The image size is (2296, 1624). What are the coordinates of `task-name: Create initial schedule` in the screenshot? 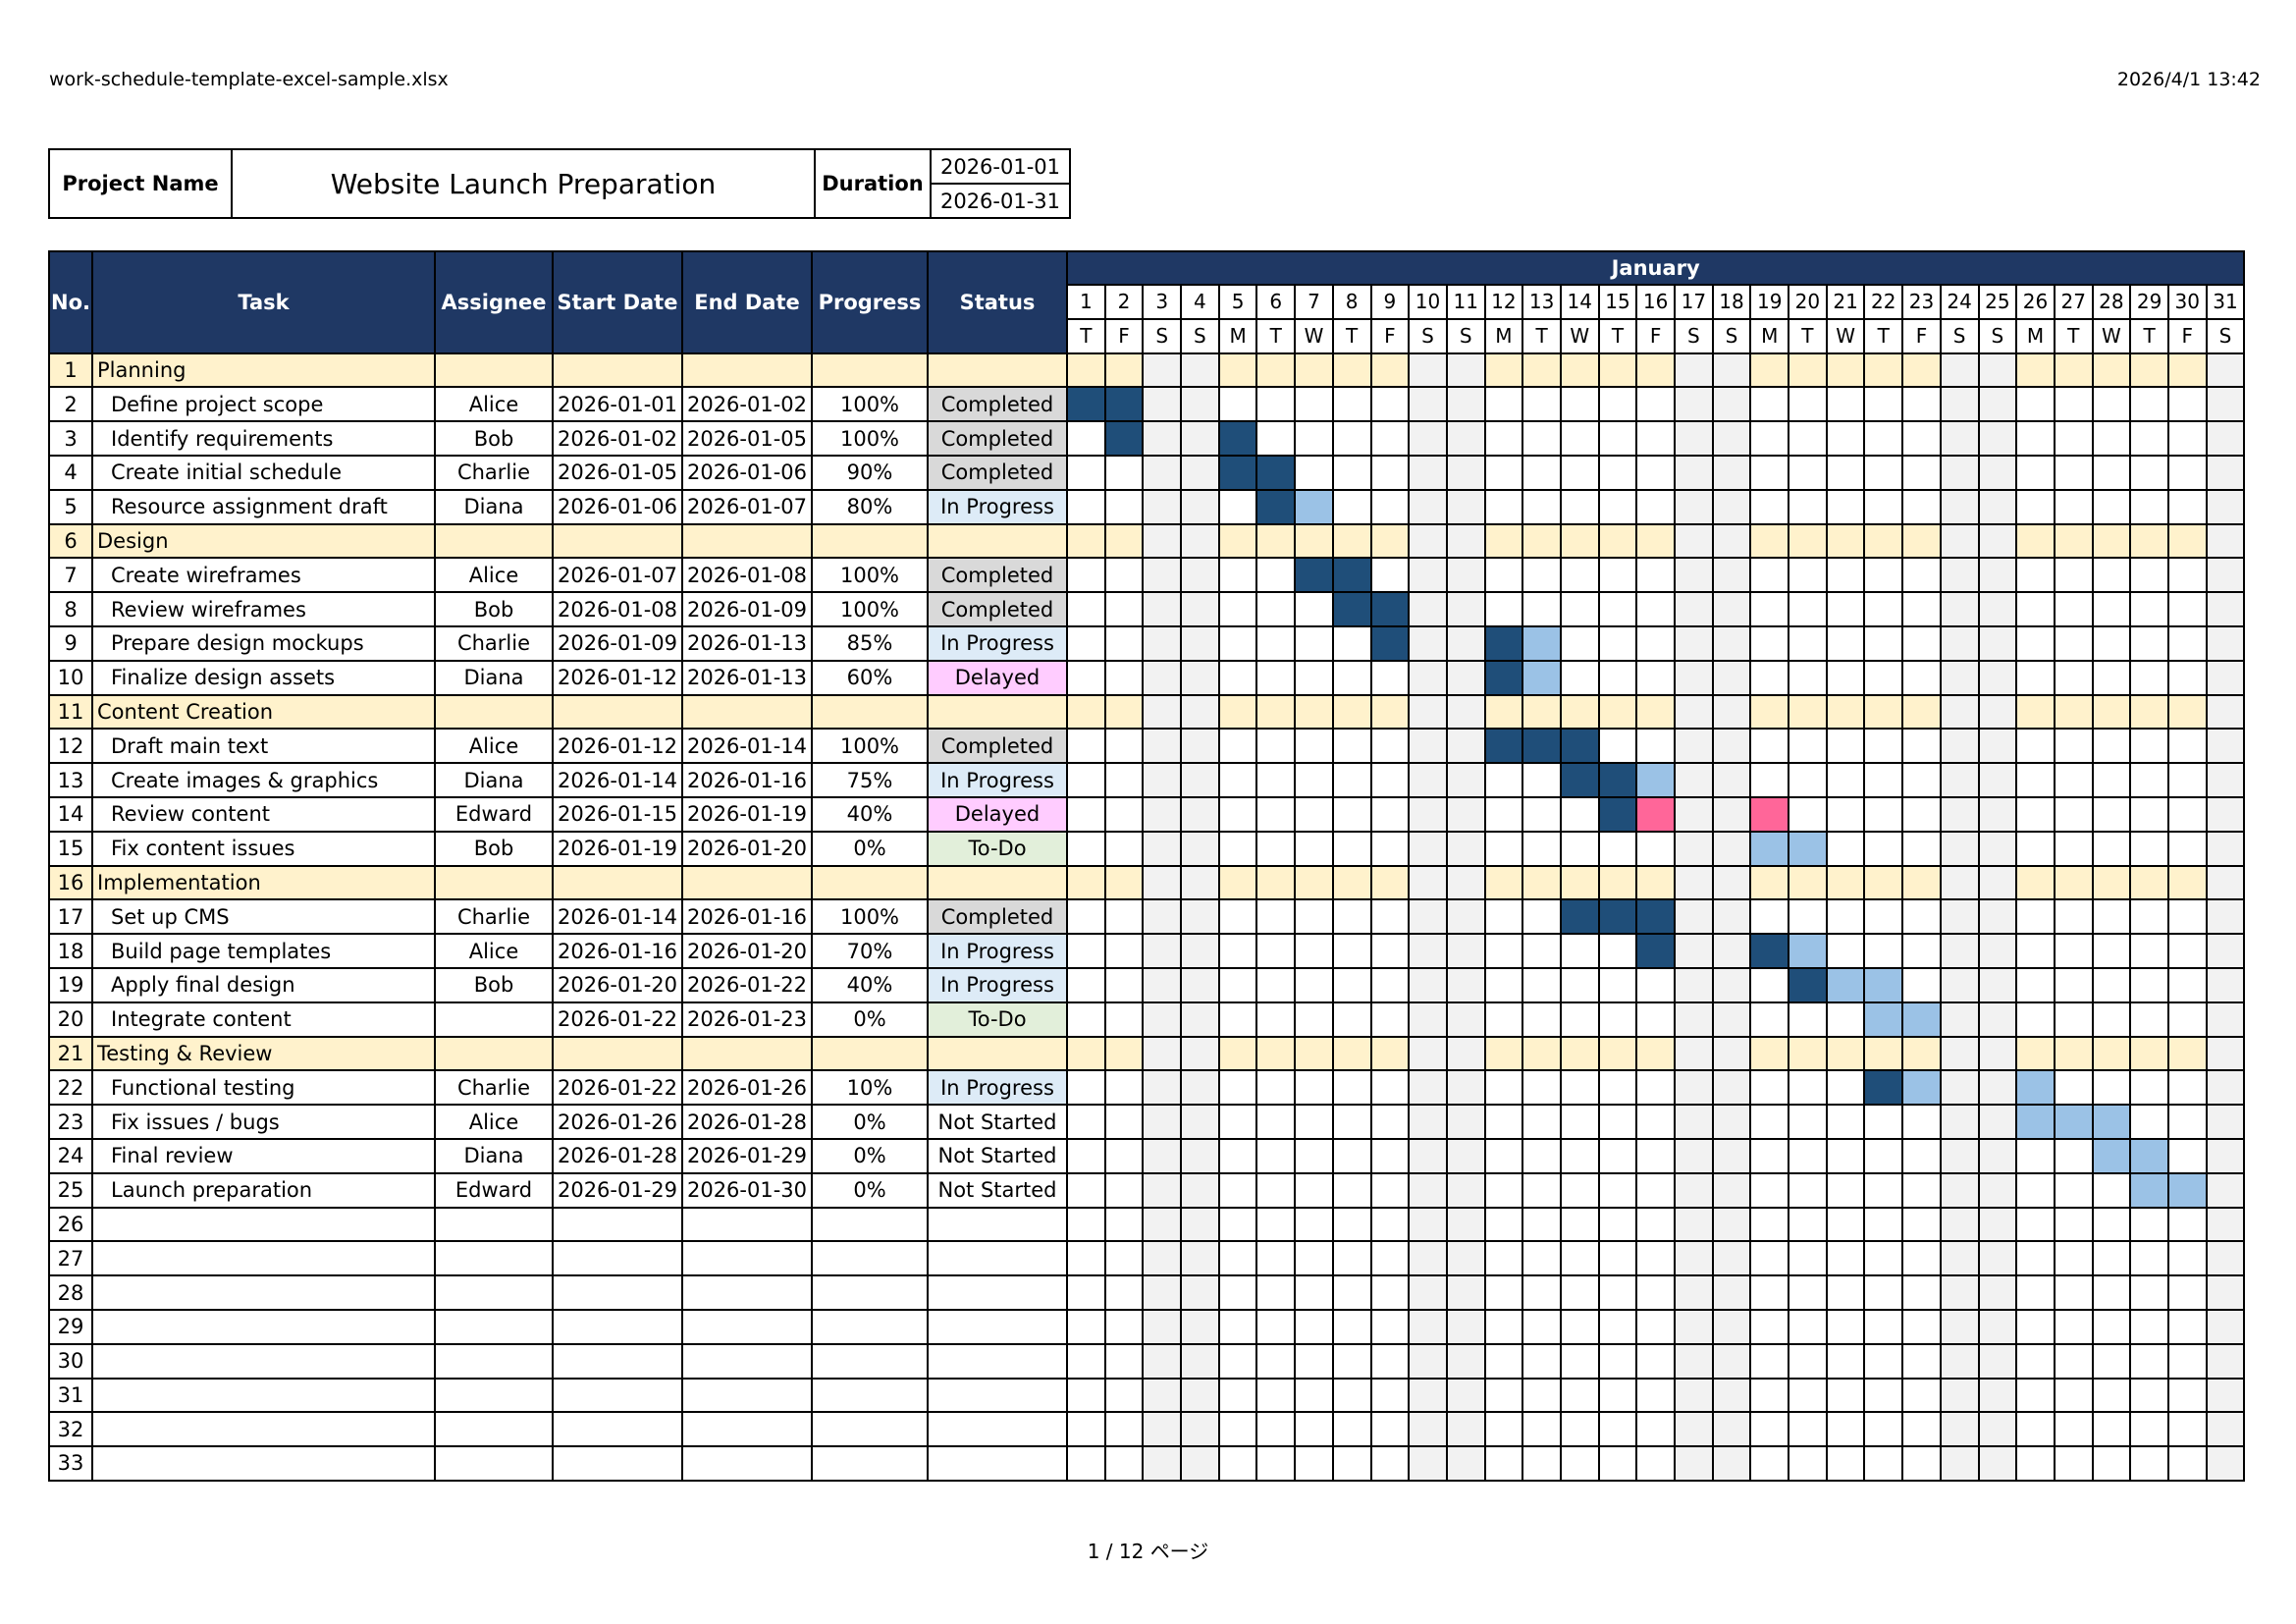 It's located at (263, 472).